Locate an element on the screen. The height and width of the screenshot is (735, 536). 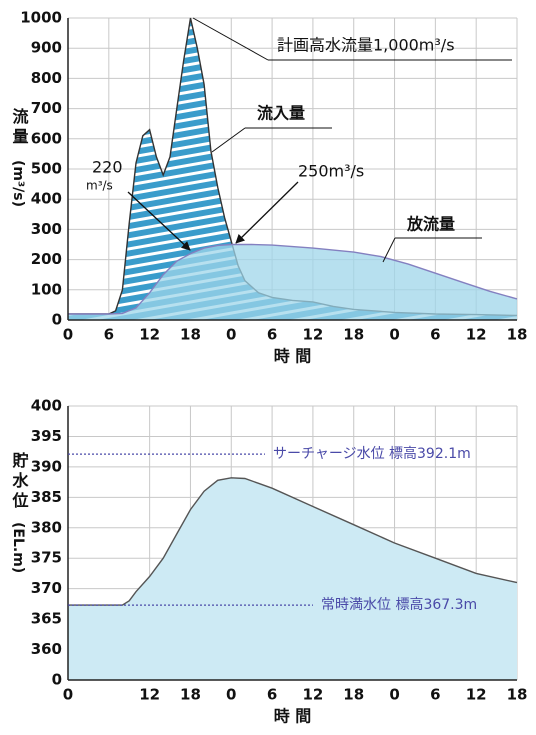
y-axis-unit: (EL.m) is located at coordinates (18, 547).